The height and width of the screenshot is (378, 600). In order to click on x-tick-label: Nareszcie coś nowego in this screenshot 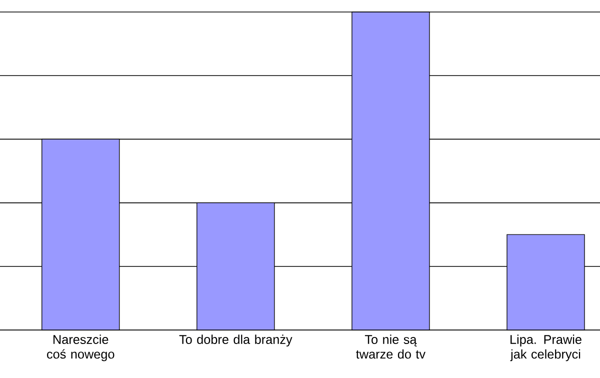, I will do `click(80, 348)`.